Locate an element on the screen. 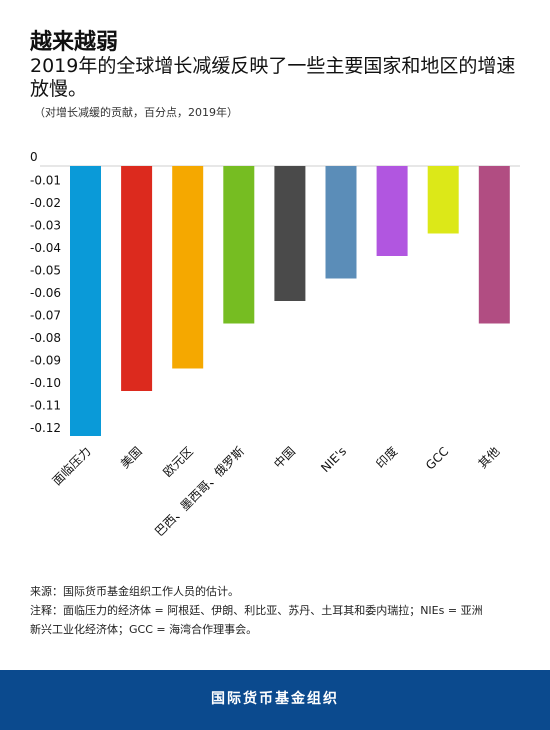 The width and height of the screenshot is (550, 730). y-tick-label: -0.10 is located at coordinates (45, 383).